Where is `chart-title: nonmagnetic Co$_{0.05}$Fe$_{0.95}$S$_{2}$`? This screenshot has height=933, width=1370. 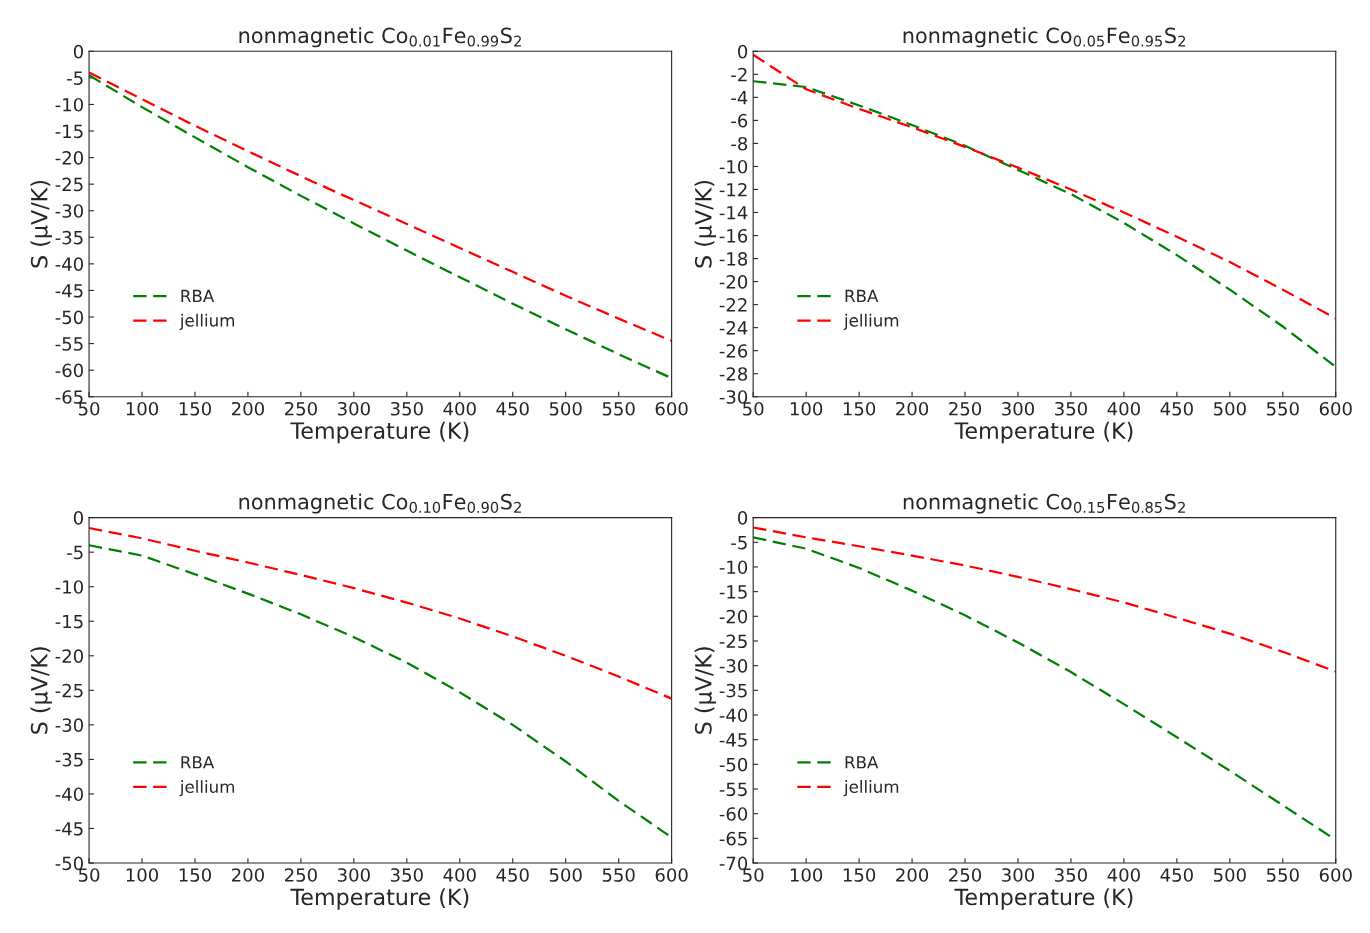
chart-title: nonmagnetic Co$_{0.05}$Fe$_{0.95}$S$_{2}$ is located at coordinates (1044, 37).